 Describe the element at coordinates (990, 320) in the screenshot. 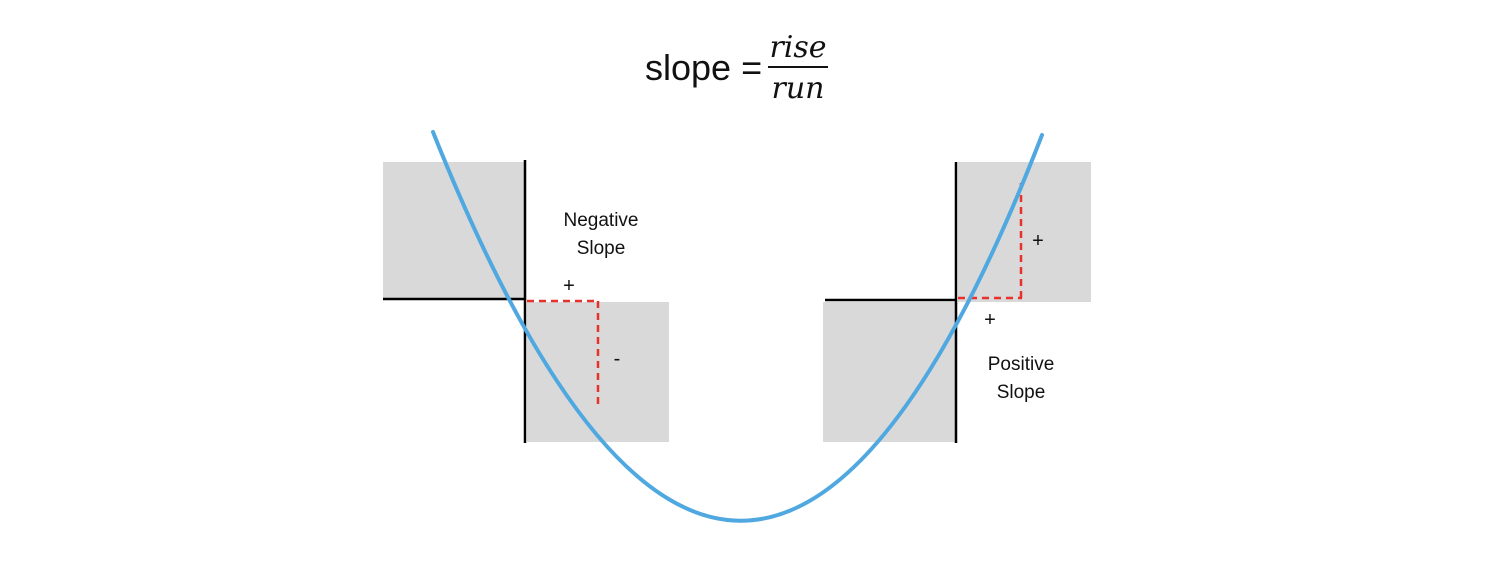

I see `positive-run-sign: +` at that location.